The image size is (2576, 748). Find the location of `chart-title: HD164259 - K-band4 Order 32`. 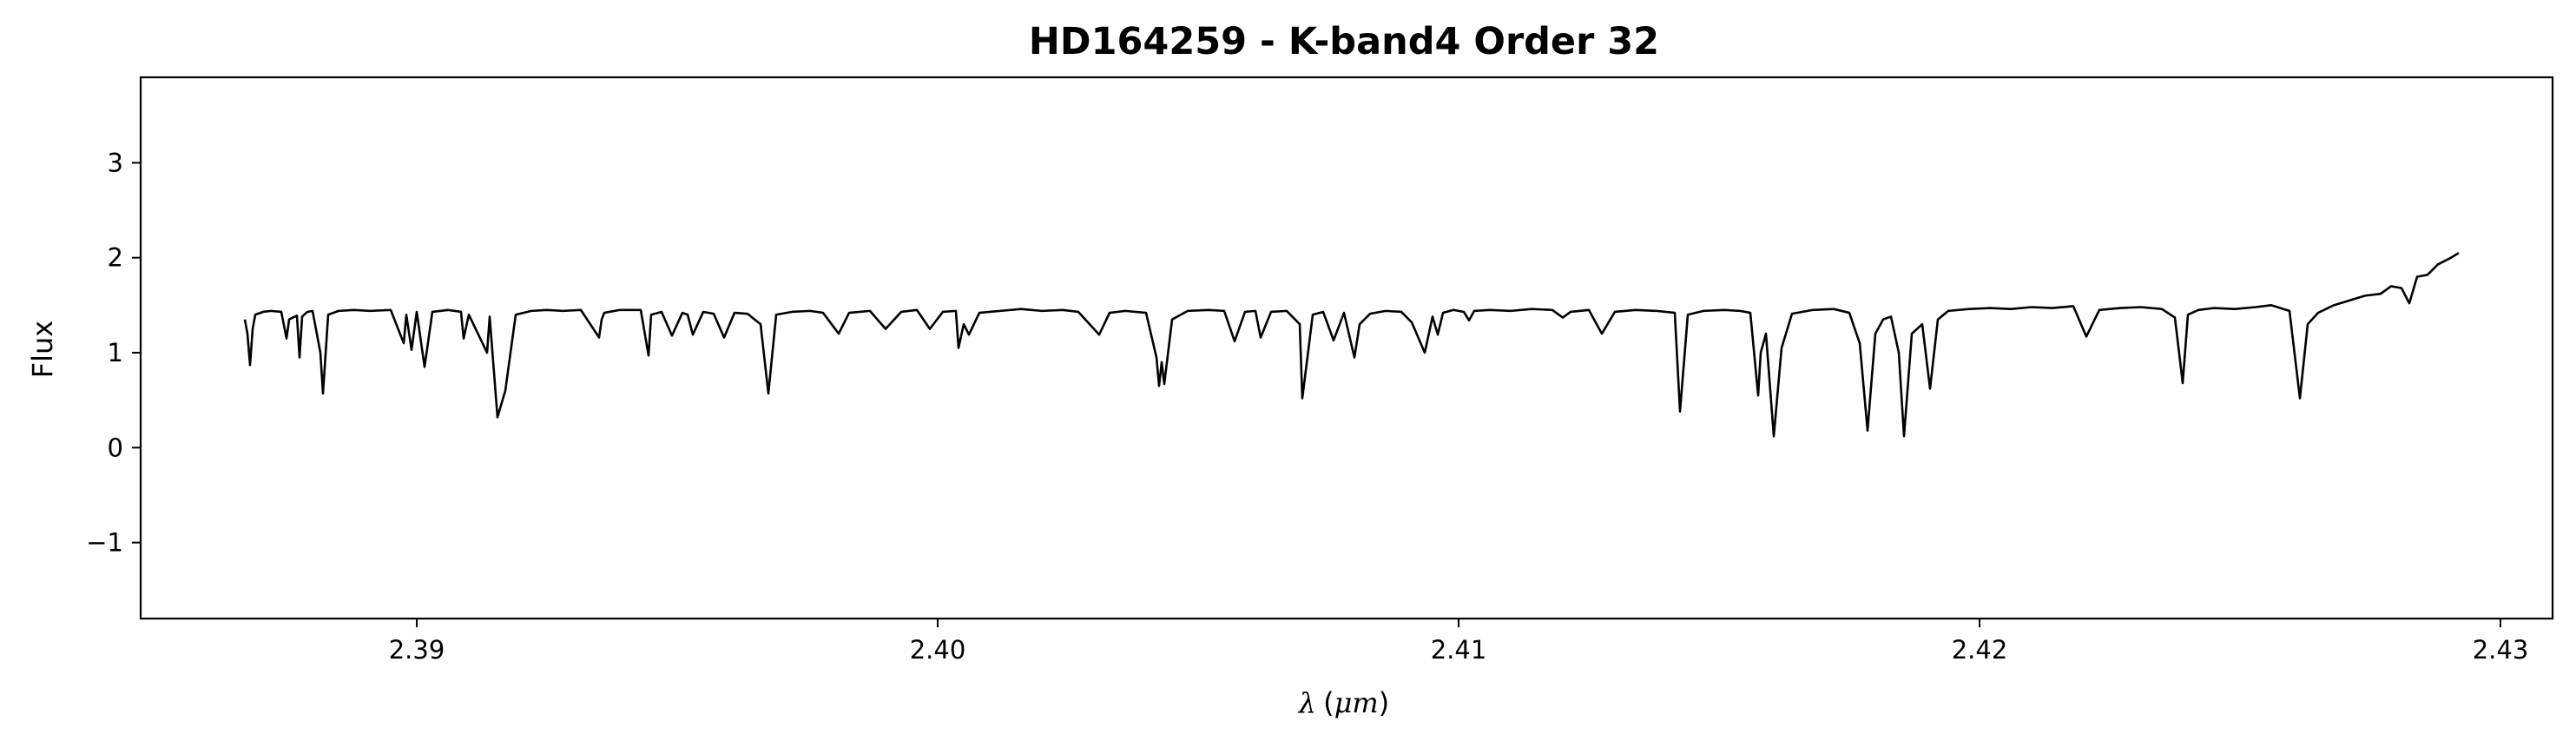

chart-title: HD164259 - K-band4 Order 32 is located at coordinates (1344, 41).